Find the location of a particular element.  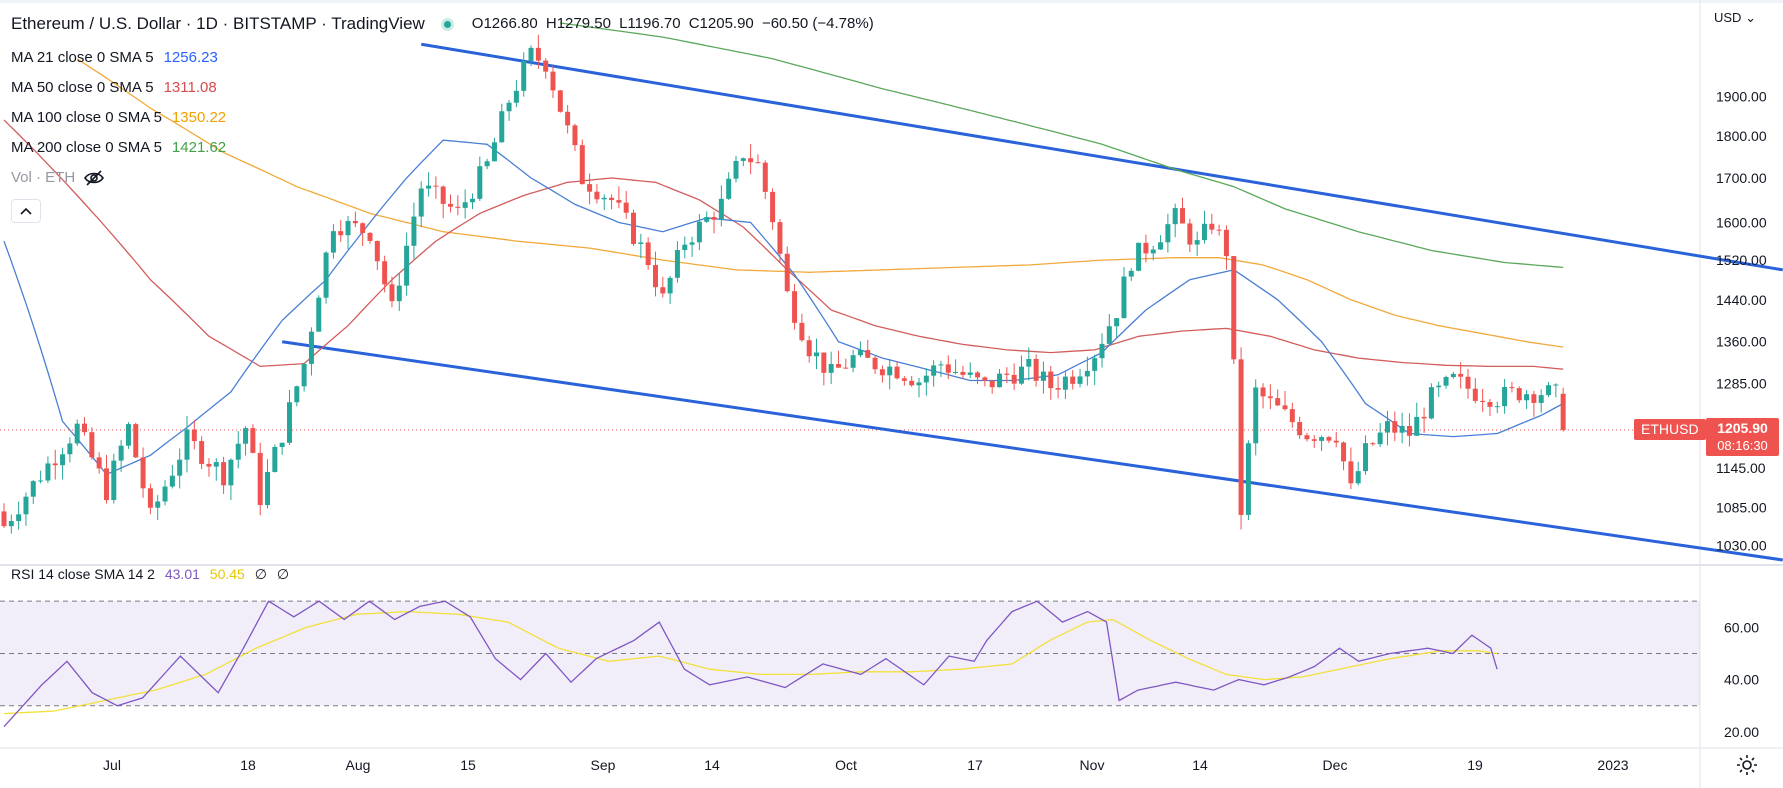

time-tick-label: Nov is located at coordinates (1092, 765).